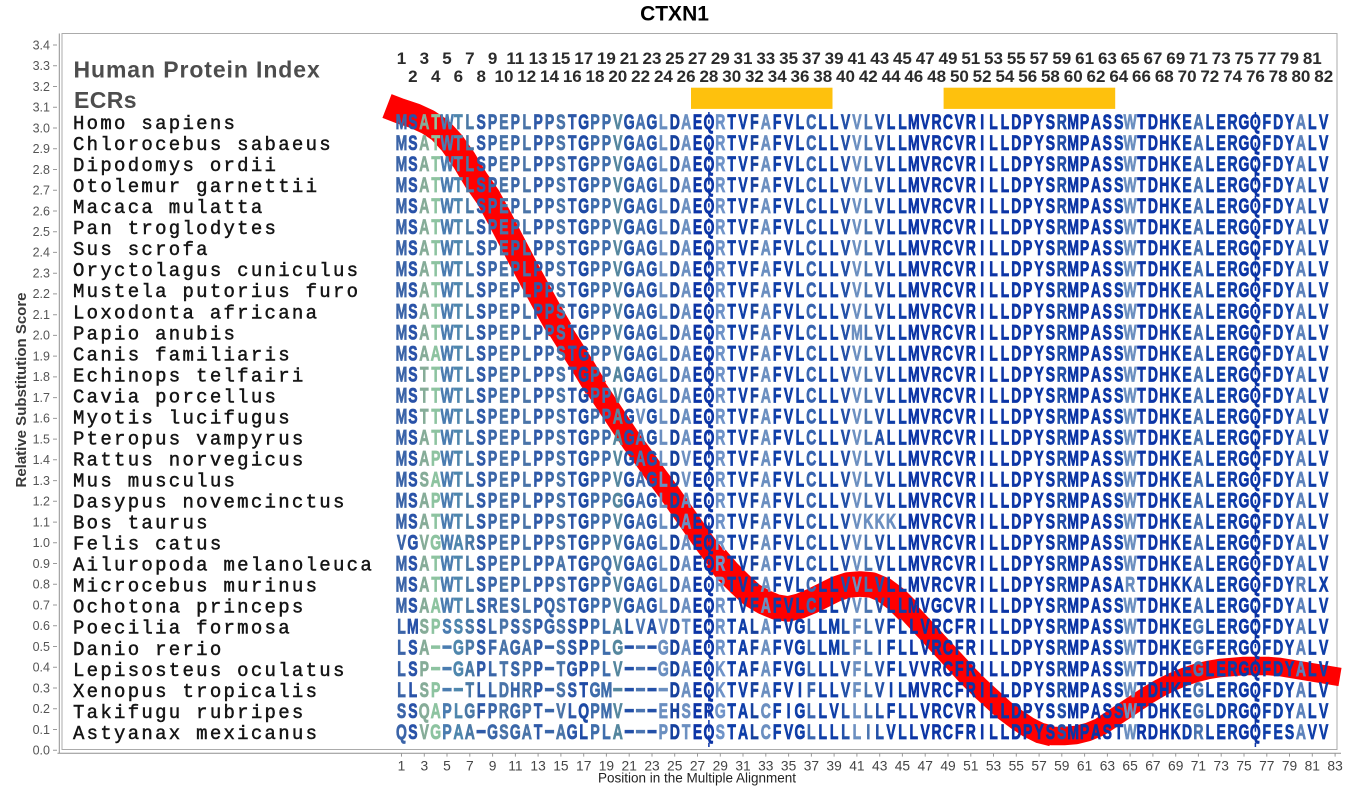 The height and width of the screenshot is (800, 1348). Describe the element at coordinates (41, 356) in the screenshot. I see `svg-text: 1.9` at that location.